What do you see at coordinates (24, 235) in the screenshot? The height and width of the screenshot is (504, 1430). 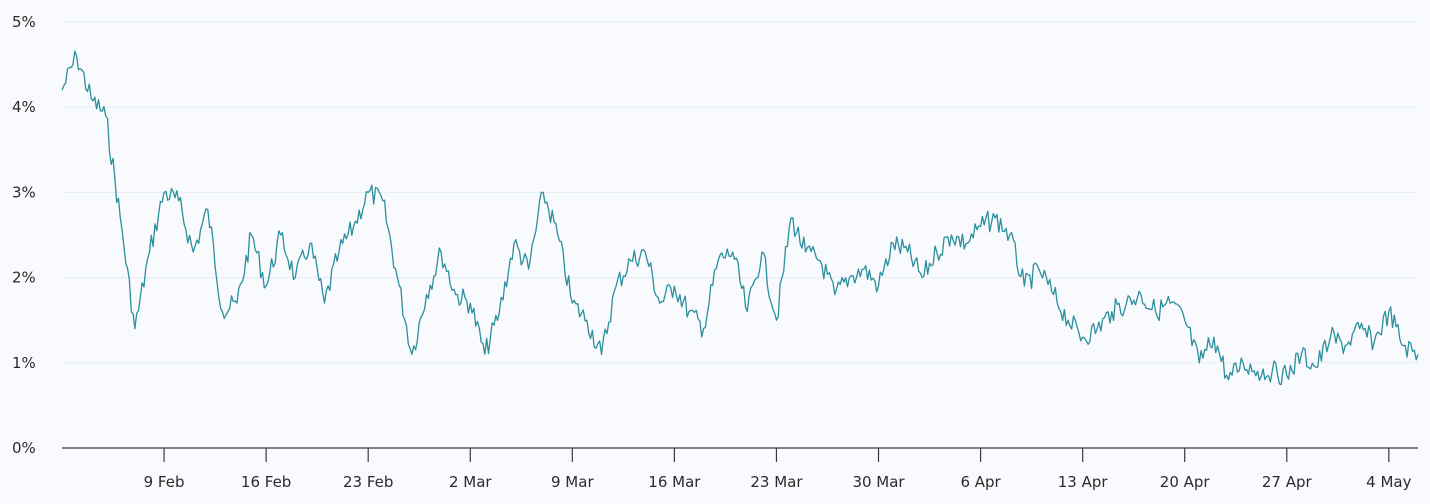 I see `y-axis-labels: 0% 1% 2% 3% 4% 5%` at bounding box center [24, 235].